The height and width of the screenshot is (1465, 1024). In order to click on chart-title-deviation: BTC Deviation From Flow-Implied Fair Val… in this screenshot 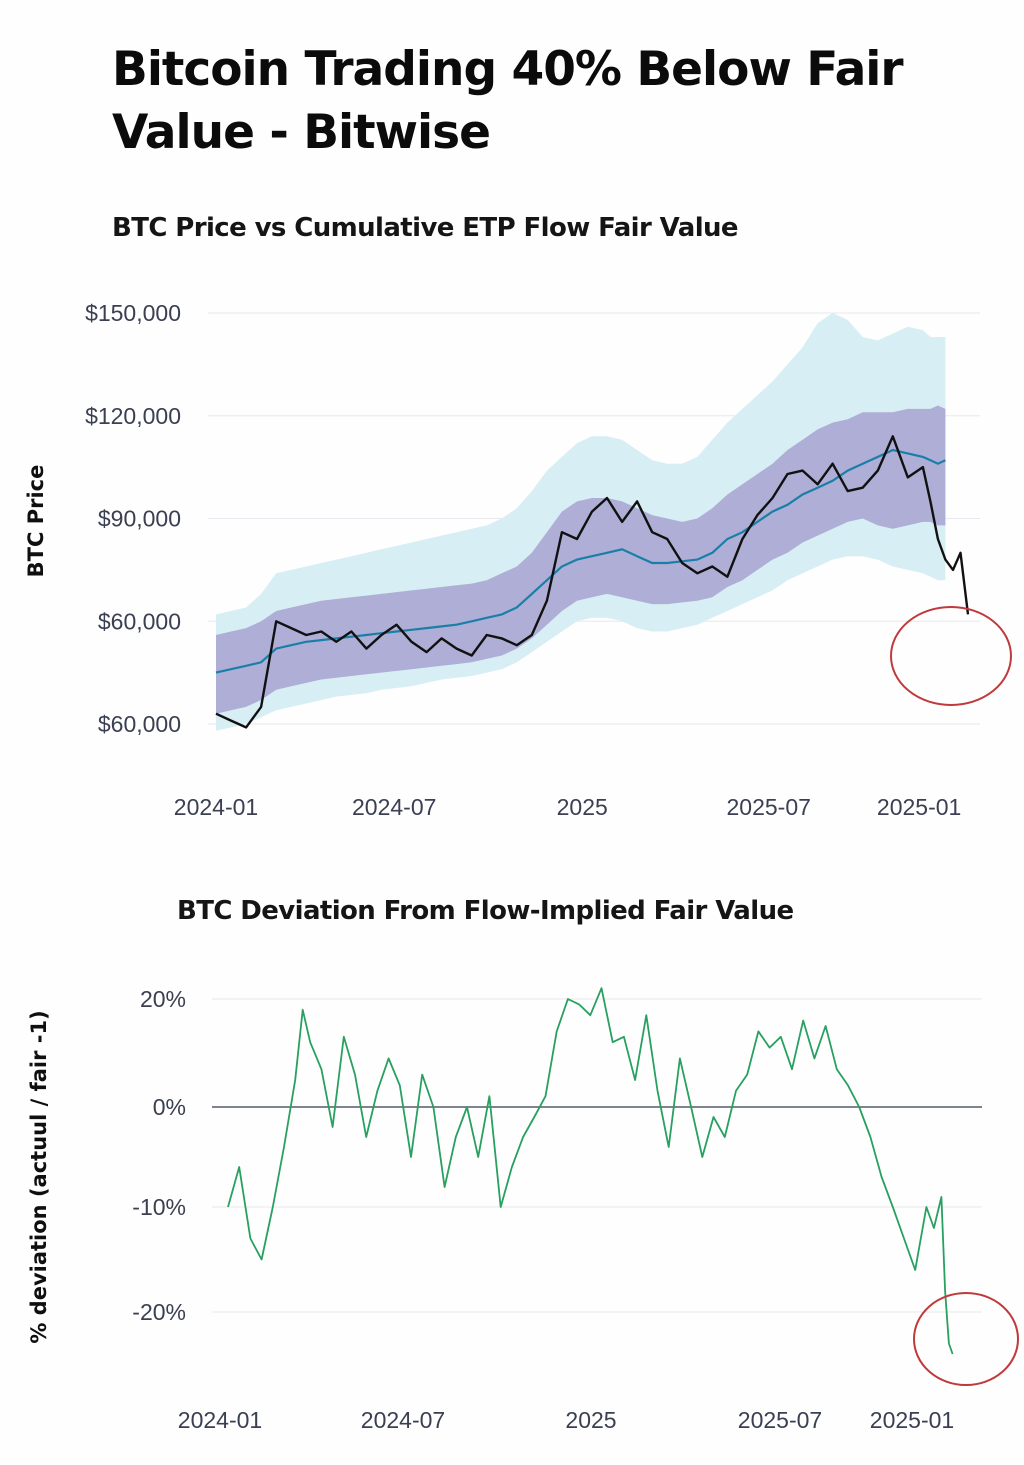, I will do `click(485, 911)`.